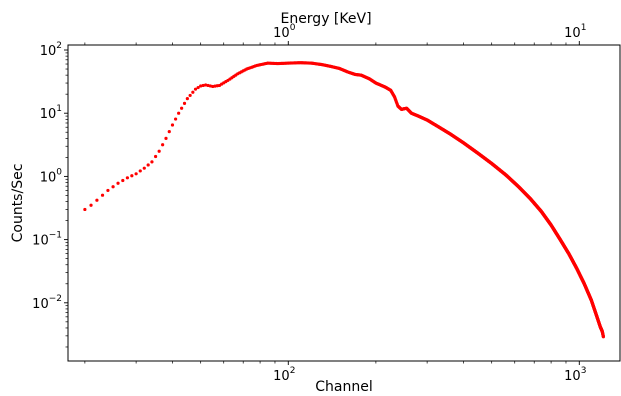 The image size is (621, 396). I want to click on y-tick-label: 10⁻¹, so click(47, 240).